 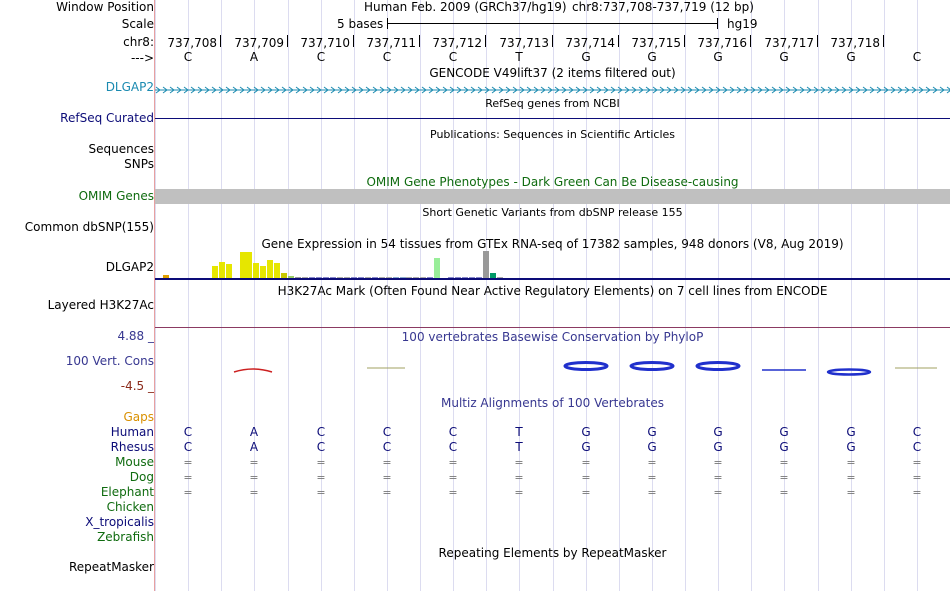 What do you see at coordinates (130, 507) in the screenshot?
I see `chicken-label: Chicken` at bounding box center [130, 507].